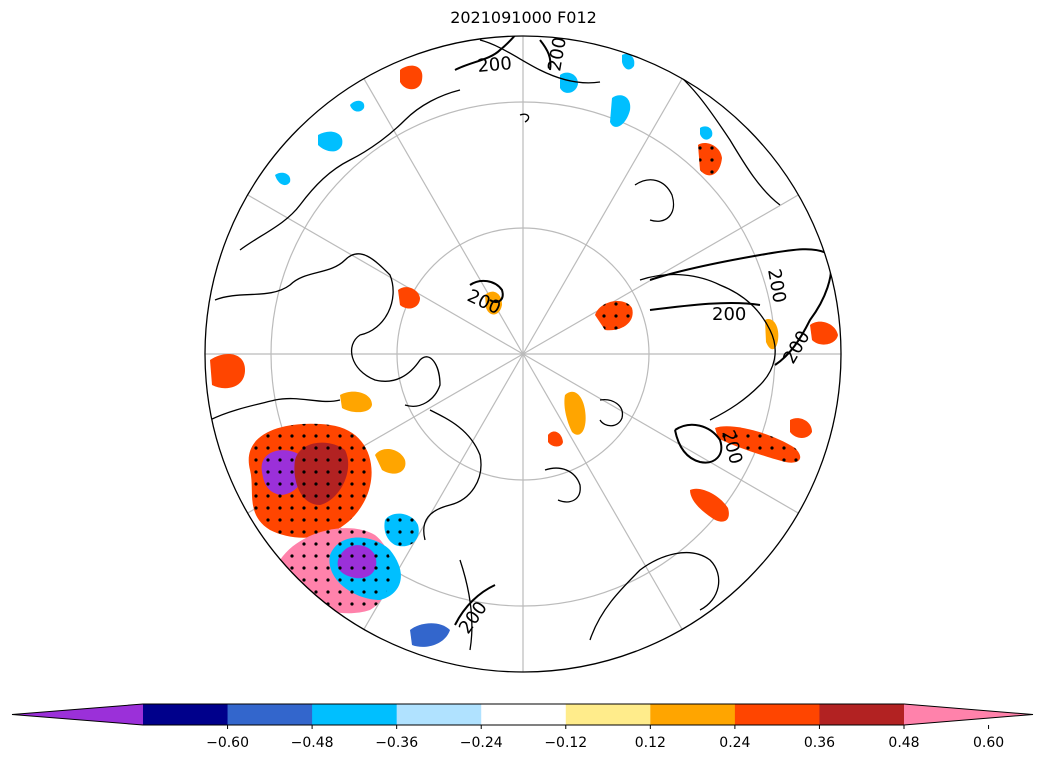  Describe the element at coordinates (77, 714) in the screenshot. I see `colorbar-extend-low` at that location.